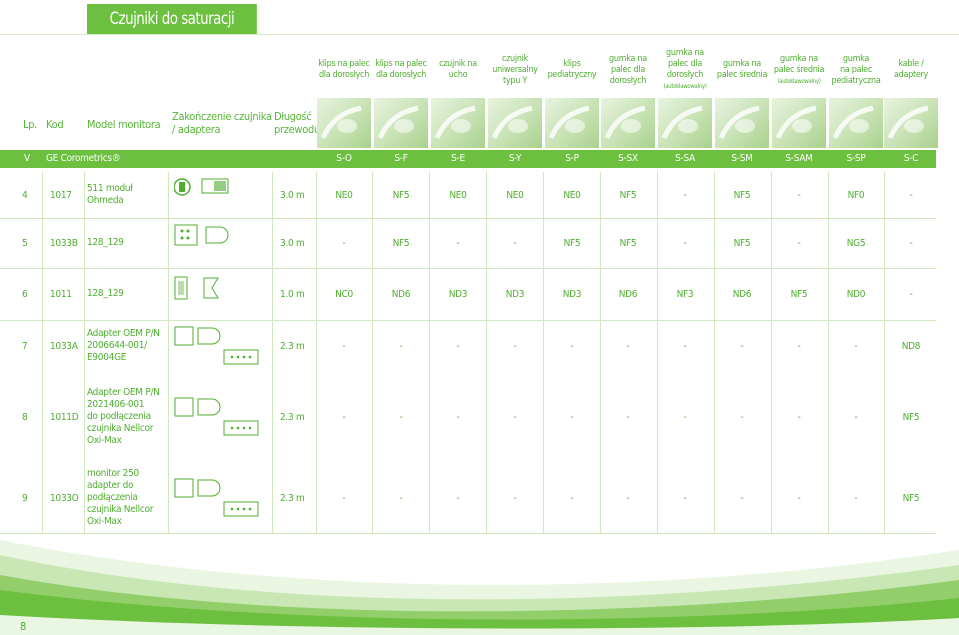  I want to click on sensor-caption: gumka na palec pediatryczna, so click(856, 70).